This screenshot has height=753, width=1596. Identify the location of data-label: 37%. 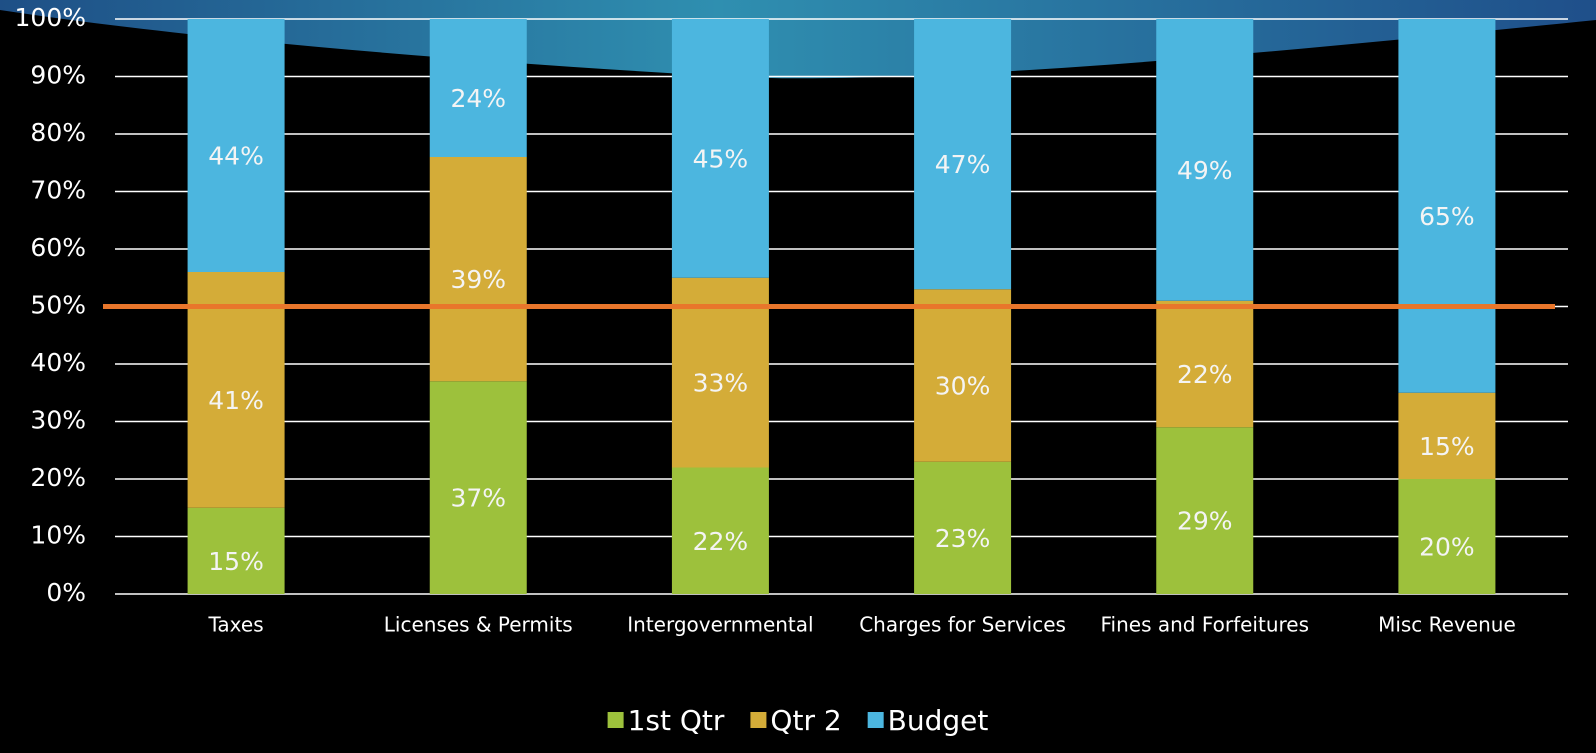
(478, 498).